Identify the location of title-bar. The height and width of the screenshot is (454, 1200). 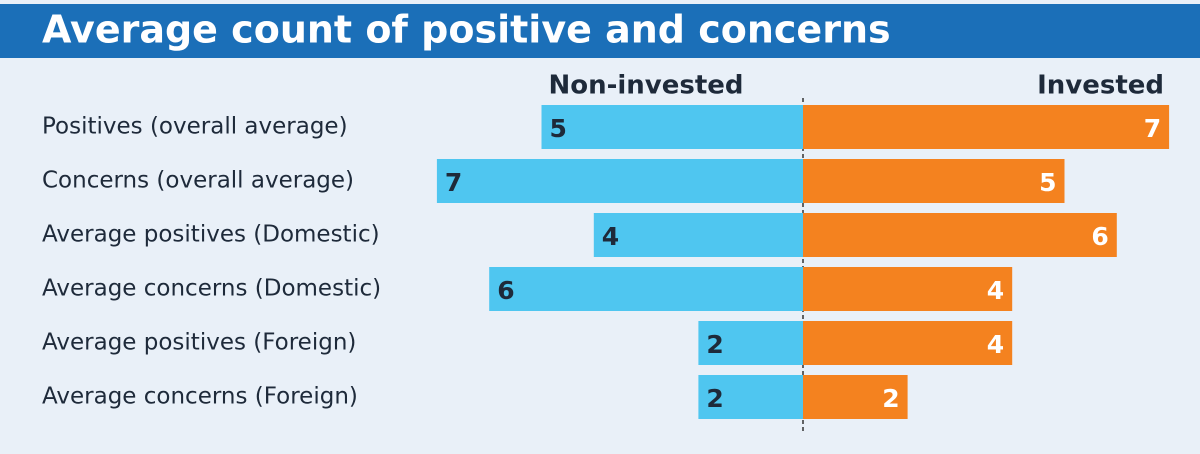
(600, 31).